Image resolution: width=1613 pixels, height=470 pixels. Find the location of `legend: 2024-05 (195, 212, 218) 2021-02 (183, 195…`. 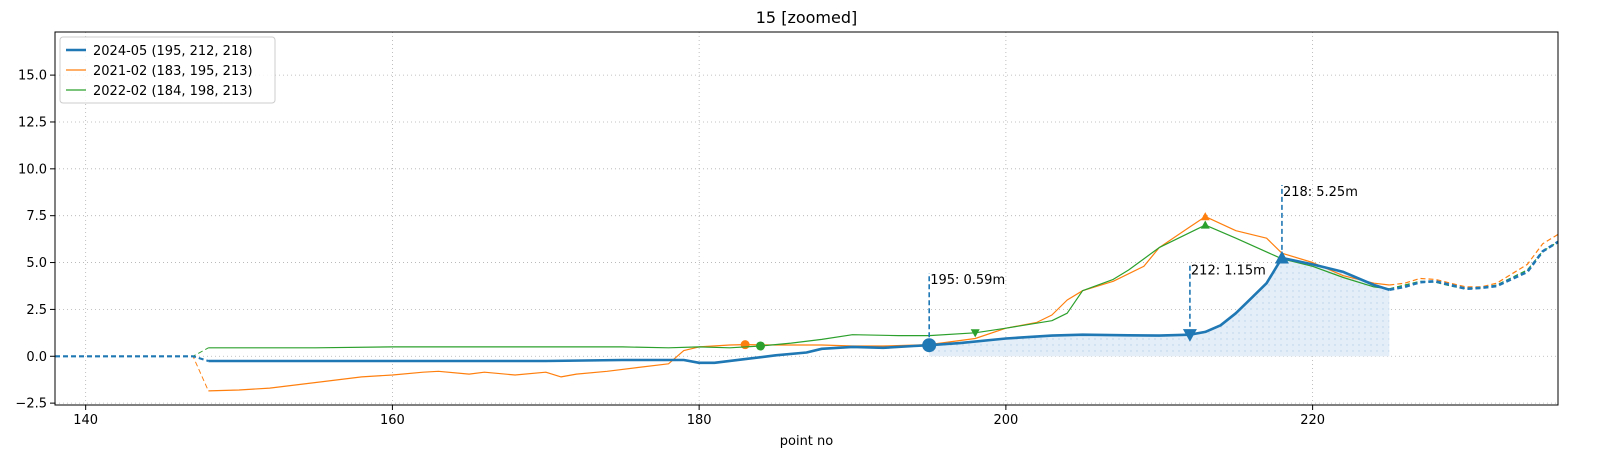

legend: 2024-05 (195, 212, 218) 2021-02 (183, 195… is located at coordinates (167, 70).